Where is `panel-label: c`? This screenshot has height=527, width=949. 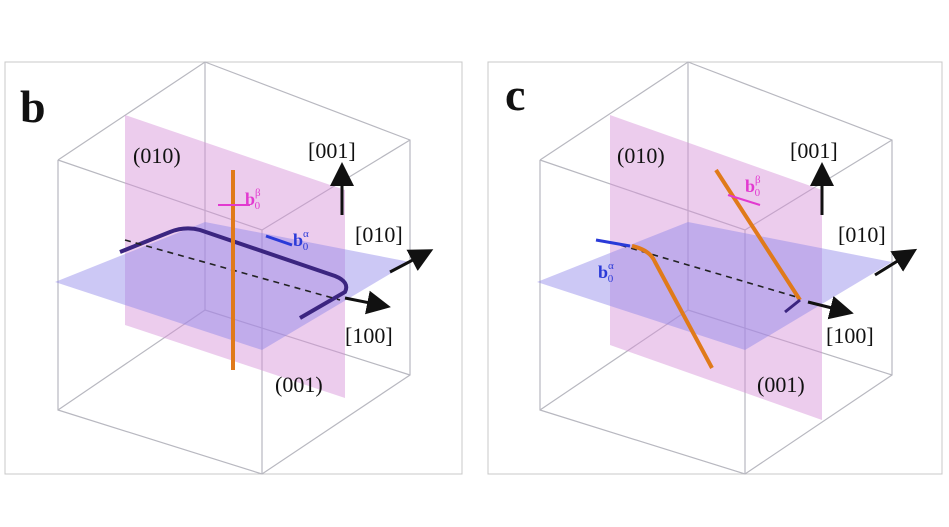 panel-label: c is located at coordinates (515, 94).